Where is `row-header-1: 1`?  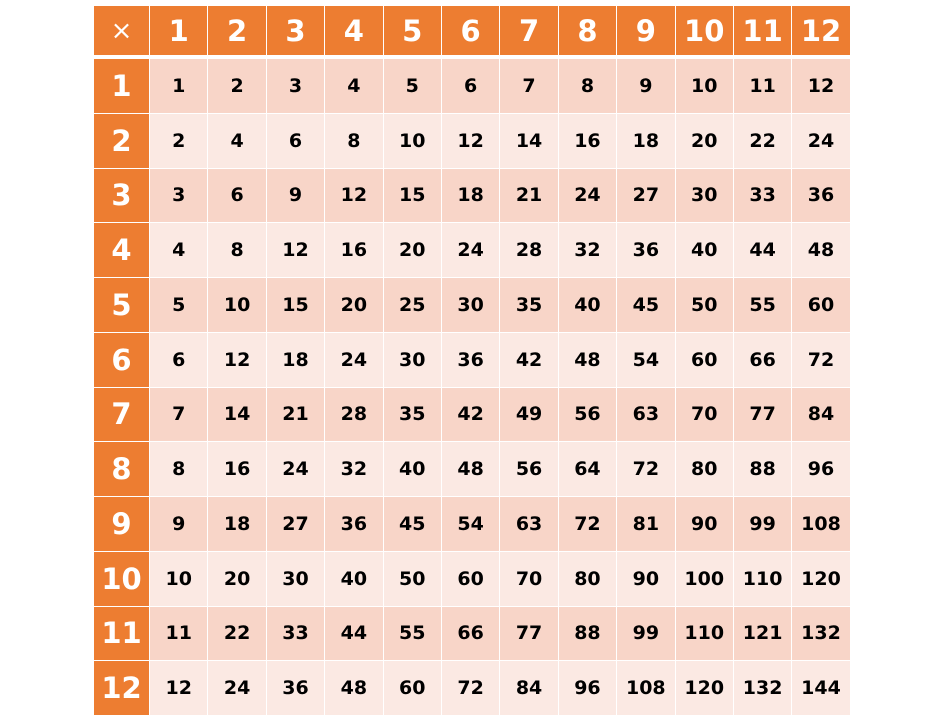 row-header-1: 1 is located at coordinates (122, 86).